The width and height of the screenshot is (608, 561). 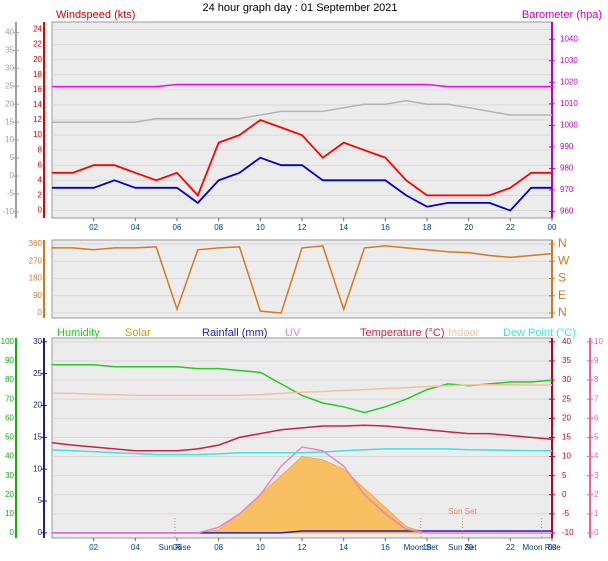 What do you see at coordinates (234, 333) in the screenshot?
I see `legend-entry: Rainfall (mm)` at bounding box center [234, 333].